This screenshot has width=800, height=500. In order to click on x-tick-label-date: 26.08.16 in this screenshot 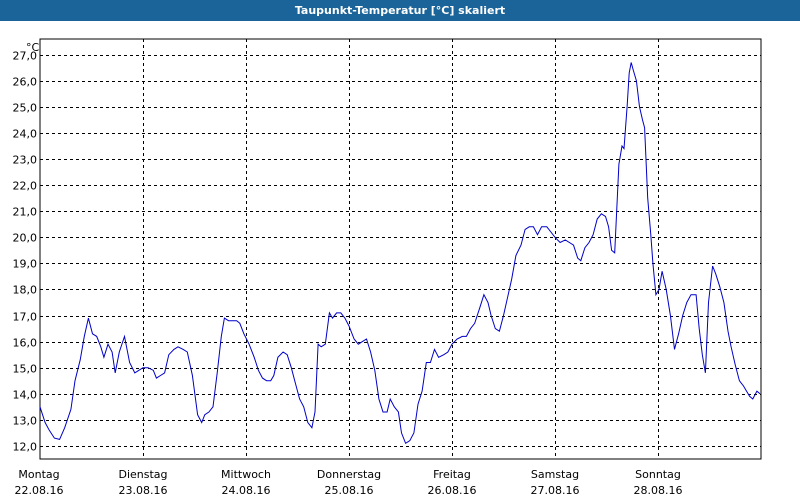, I will do `click(452, 490)`.